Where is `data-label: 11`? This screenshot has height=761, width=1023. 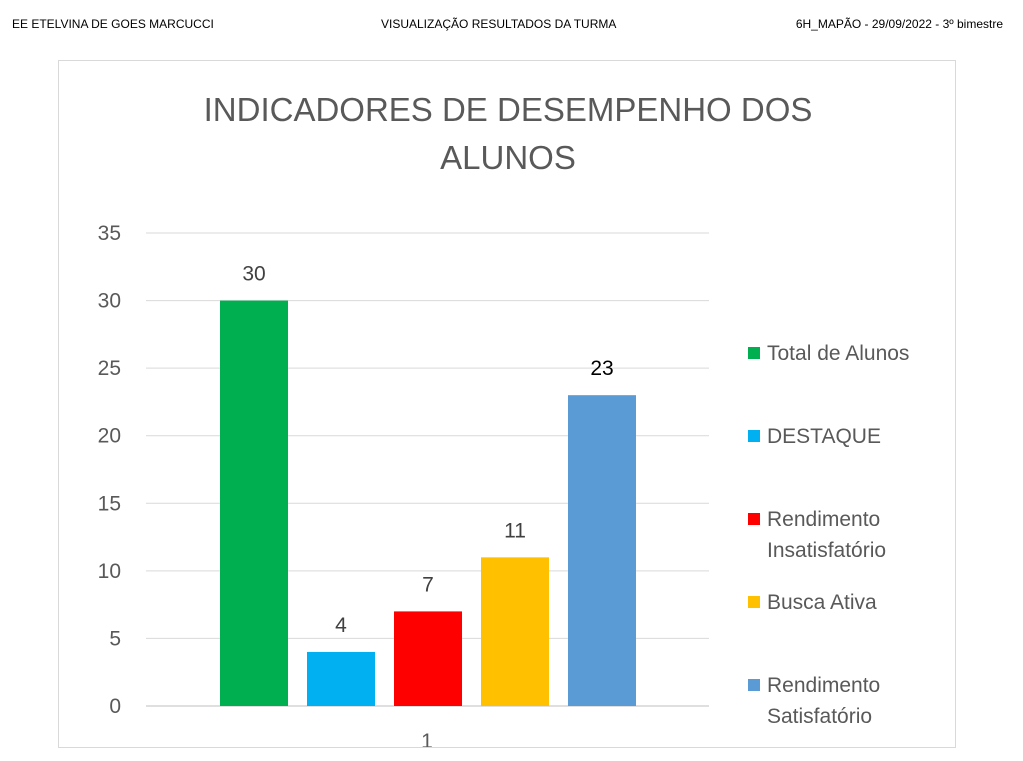 data-label: 11 is located at coordinates (515, 530).